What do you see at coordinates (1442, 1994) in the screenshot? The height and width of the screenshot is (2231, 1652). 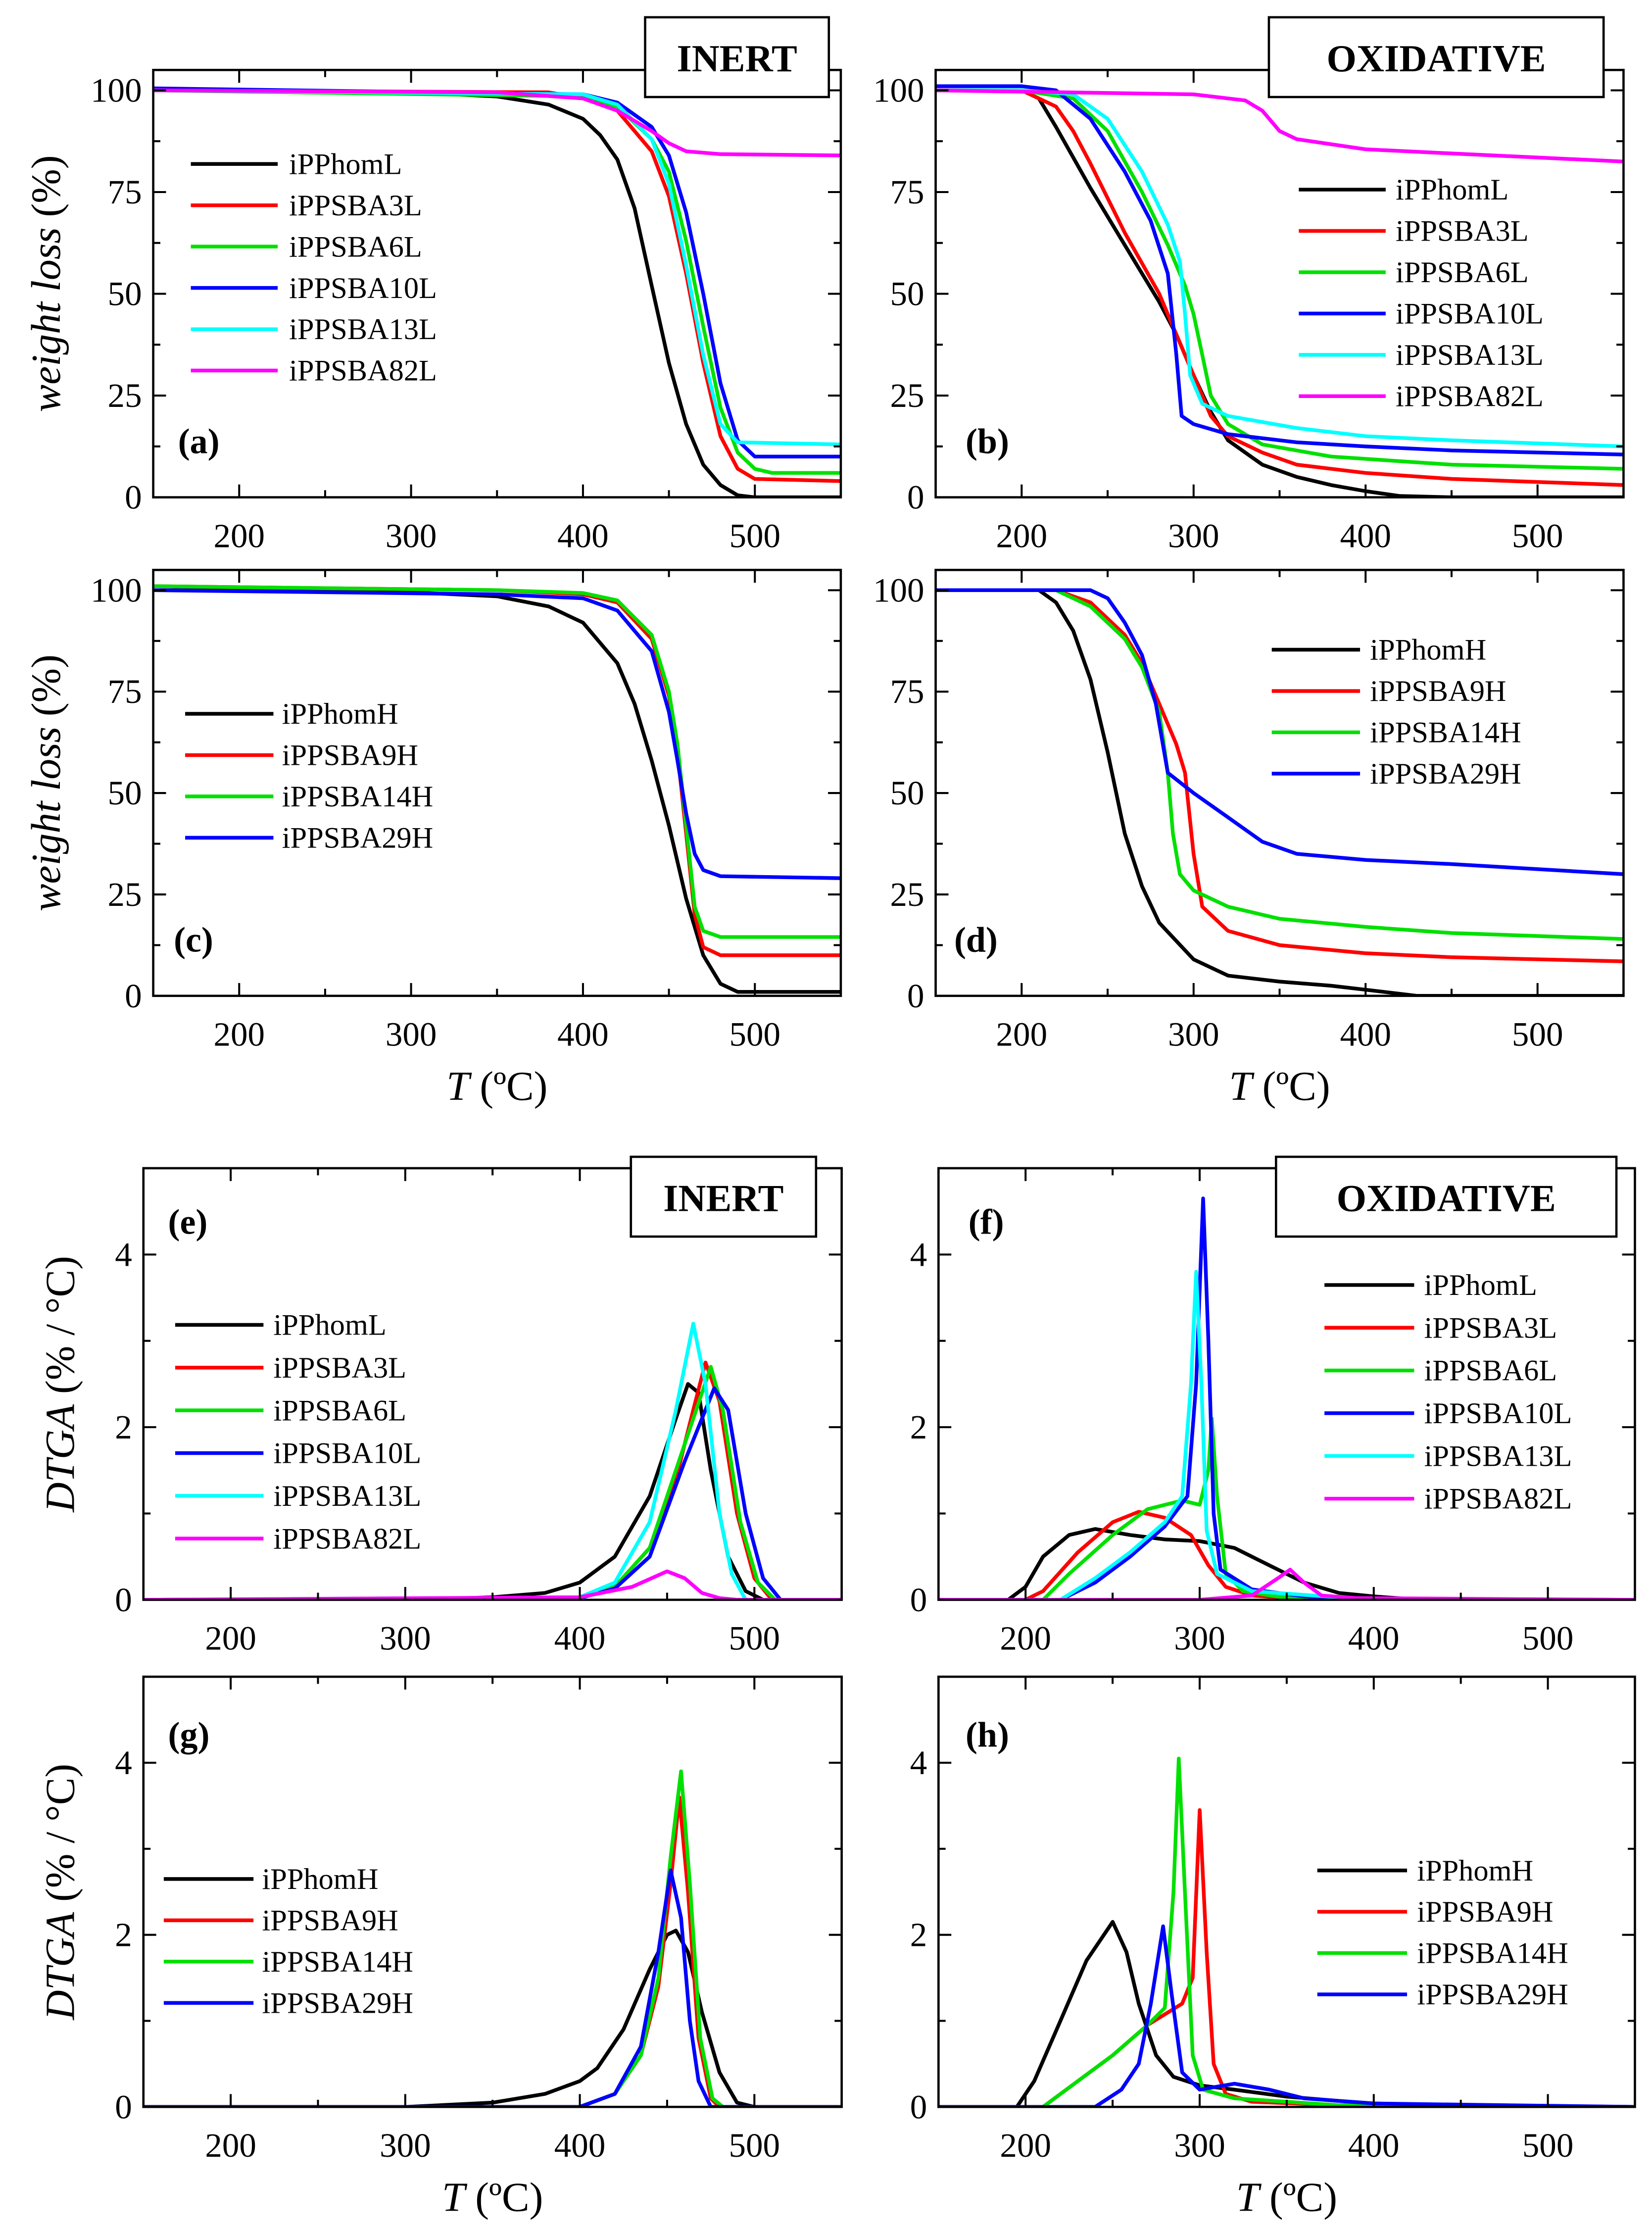 I see `legend-item: iPPSBA29H` at bounding box center [1442, 1994].